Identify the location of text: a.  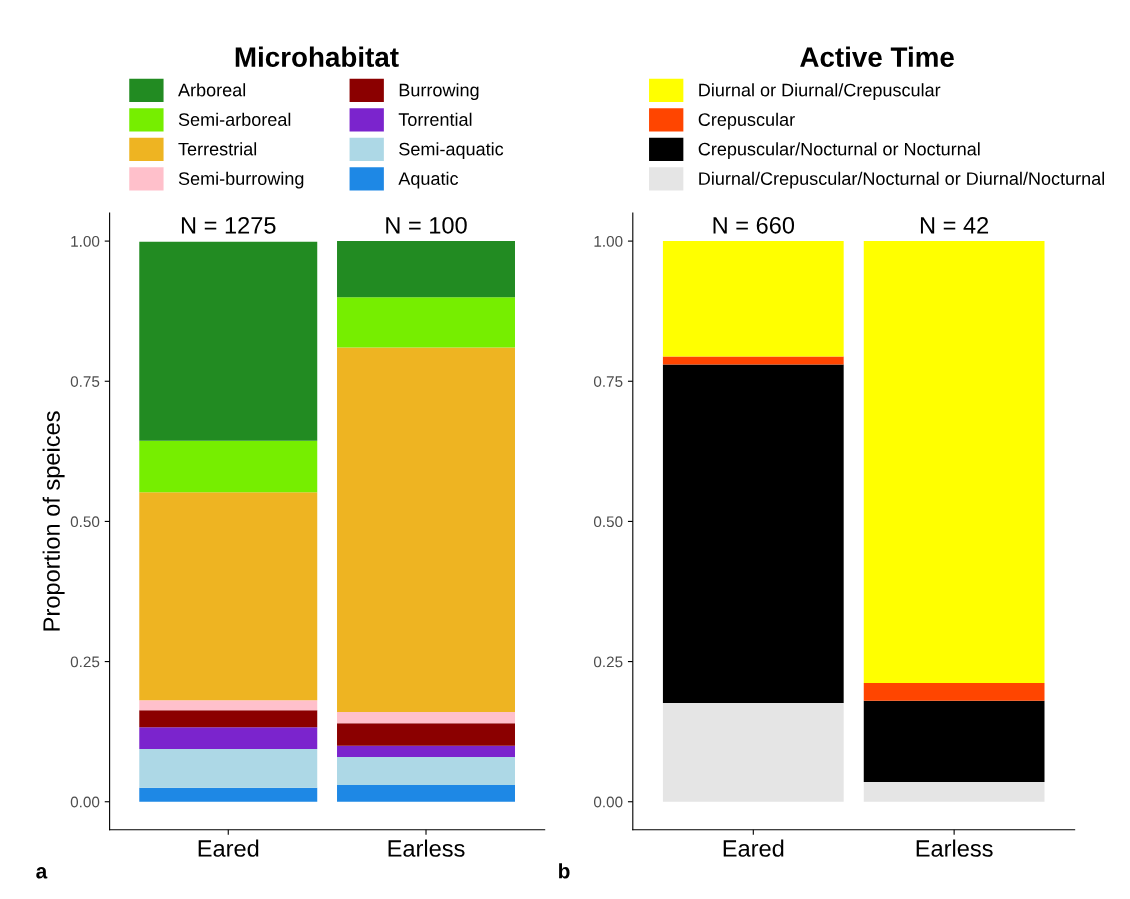
(42, 873).